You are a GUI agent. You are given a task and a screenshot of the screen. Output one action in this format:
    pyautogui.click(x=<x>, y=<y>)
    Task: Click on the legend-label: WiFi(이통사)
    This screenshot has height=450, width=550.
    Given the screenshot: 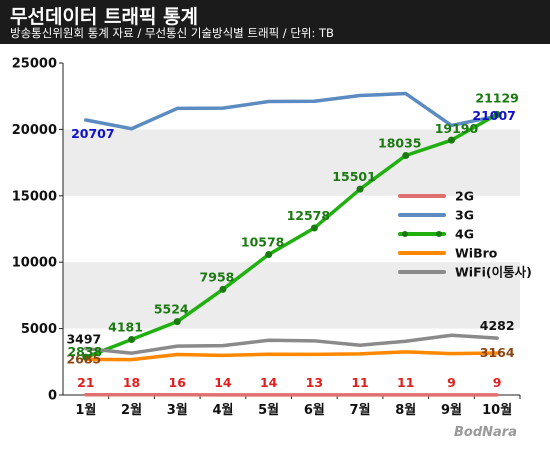 What is the action you would take?
    pyautogui.click(x=493, y=272)
    